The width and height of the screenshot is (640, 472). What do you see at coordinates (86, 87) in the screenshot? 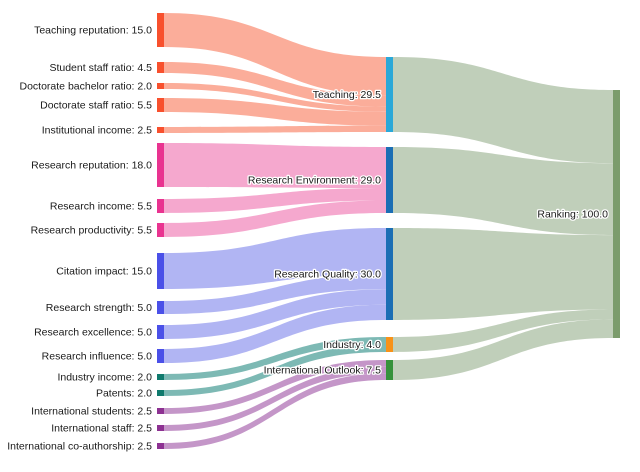
I see `node-label-doctorate_bachelor_ratio: Doctorate bachelor ratio: 2.0` at bounding box center [86, 87].